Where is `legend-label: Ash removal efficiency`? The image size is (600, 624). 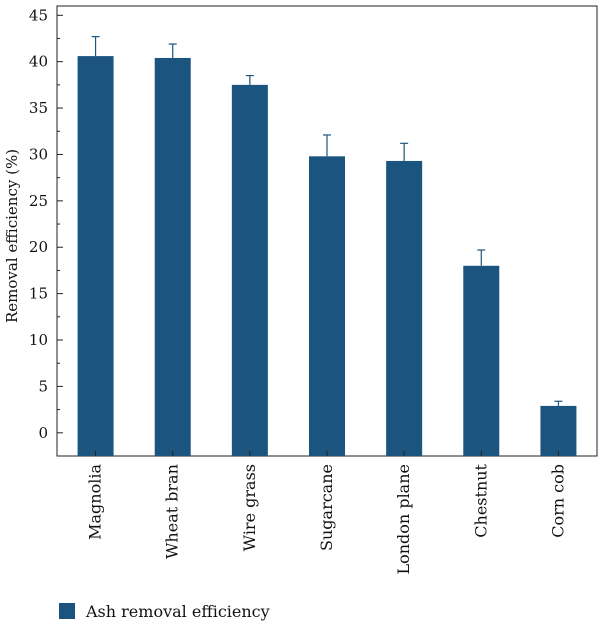 legend-label: Ash removal efficiency is located at coordinates (177, 611).